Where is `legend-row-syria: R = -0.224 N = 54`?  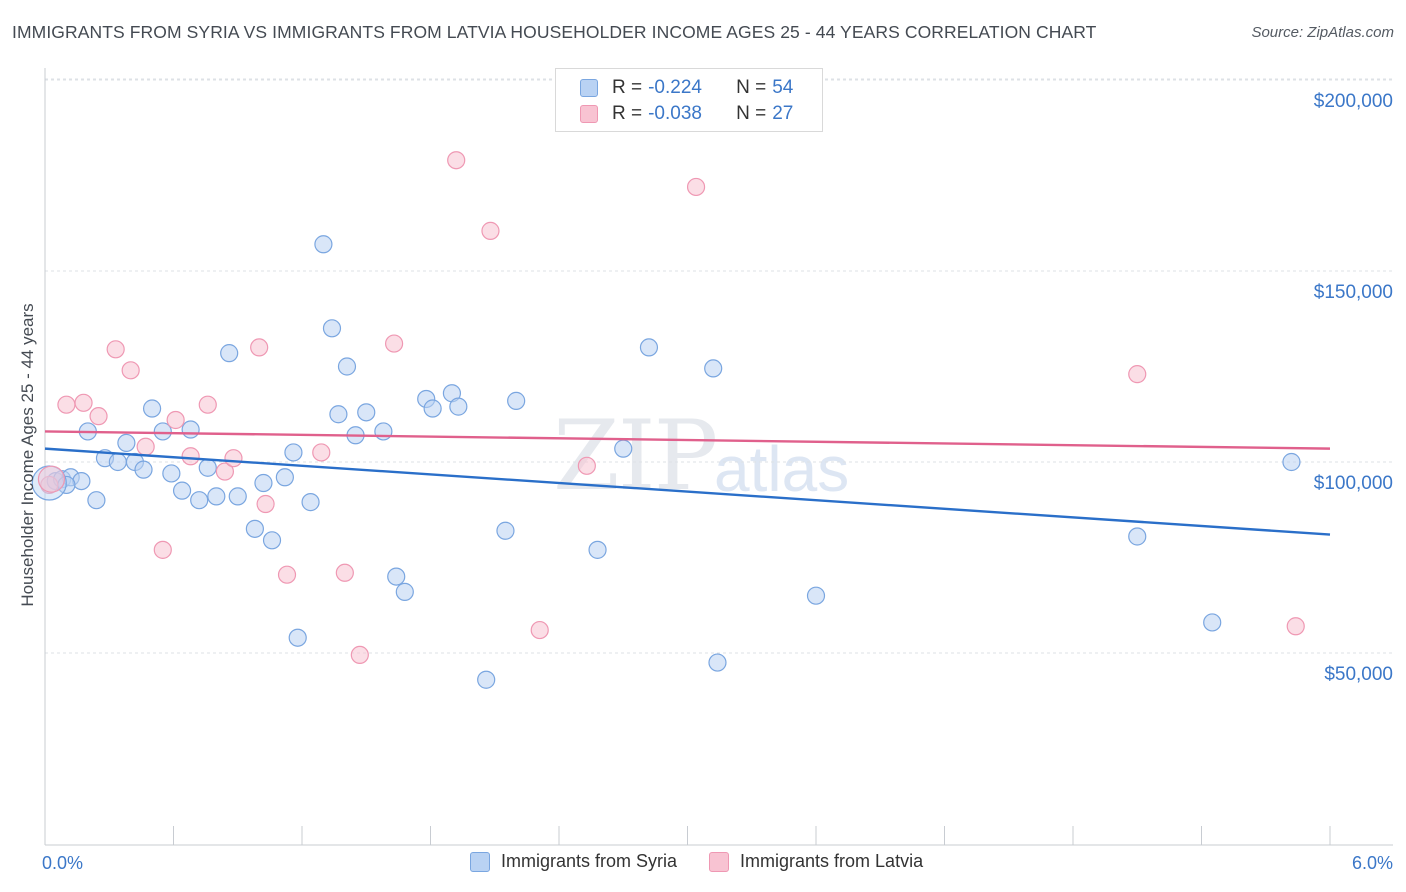
legend-row-syria: R = -0.224 N = 54 is located at coordinates (686, 88).